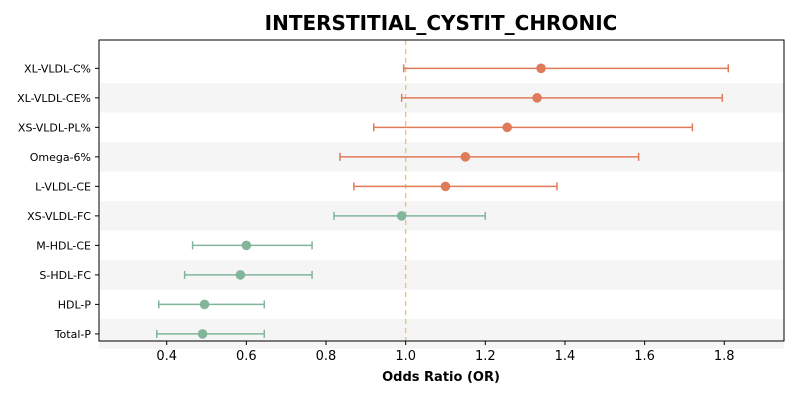 The image size is (800, 400). What do you see at coordinates (565, 356) in the screenshot?
I see `x-tick-label: 1.4` at bounding box center [565, 356].